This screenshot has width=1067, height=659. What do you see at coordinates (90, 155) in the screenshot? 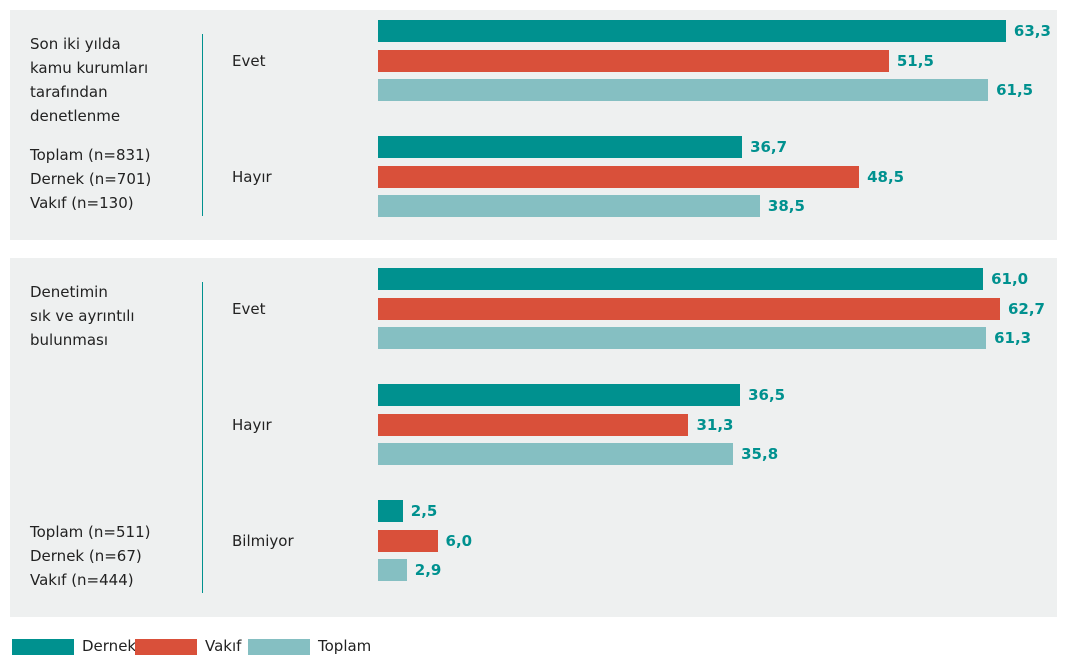
I see `sample-note: Toplam (n=831)` at bounding box center [90, 155].